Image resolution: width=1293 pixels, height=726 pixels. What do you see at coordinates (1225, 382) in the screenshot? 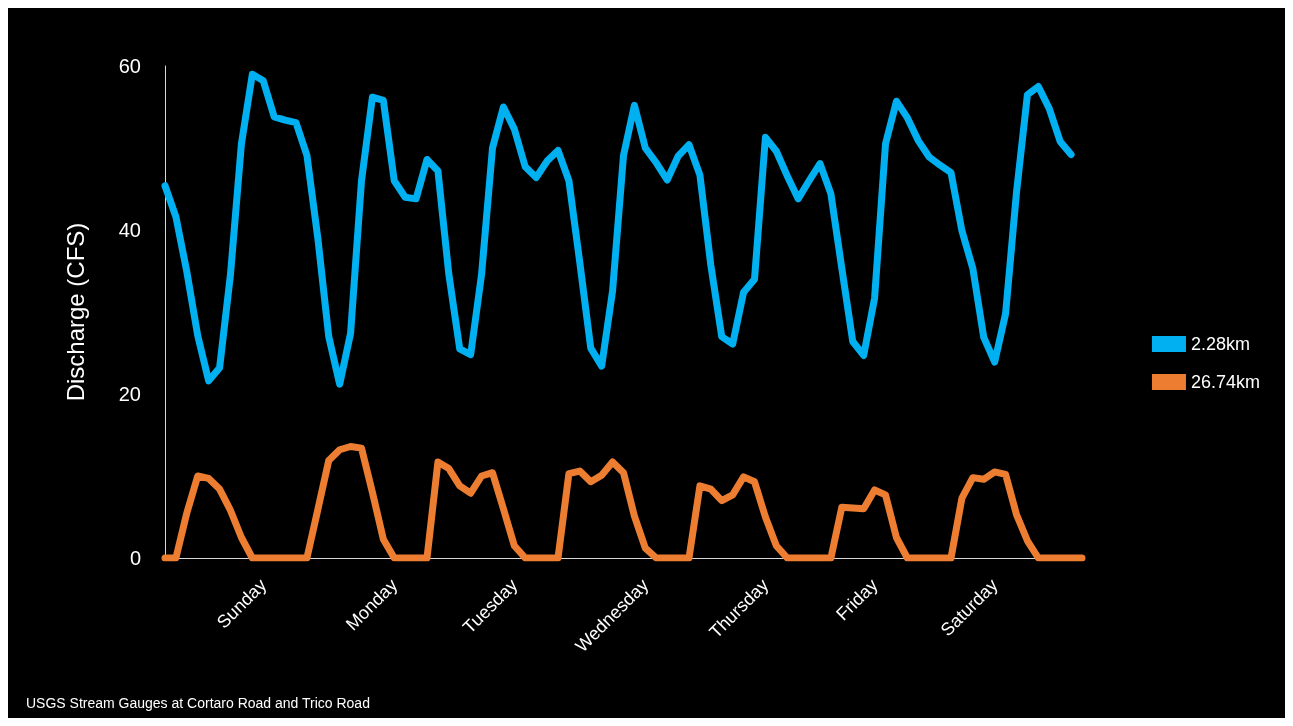
I see `legend-label: 26.74km` at bounding box center [1225, 382].